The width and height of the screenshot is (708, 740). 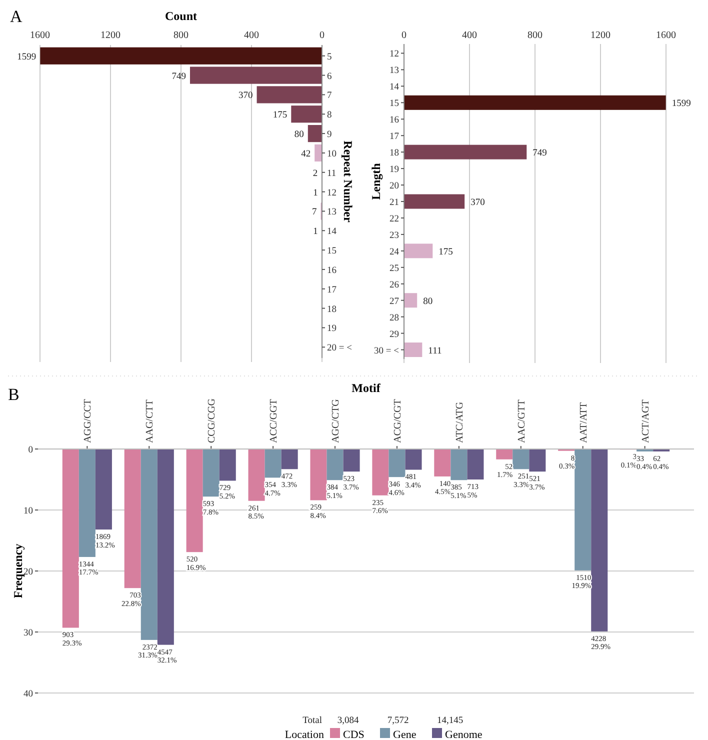 What do you see at coordinates (150, 421) in the screenshot?
I see `x-tick-label: AAG/CTT` at bounding box center [150, 421].